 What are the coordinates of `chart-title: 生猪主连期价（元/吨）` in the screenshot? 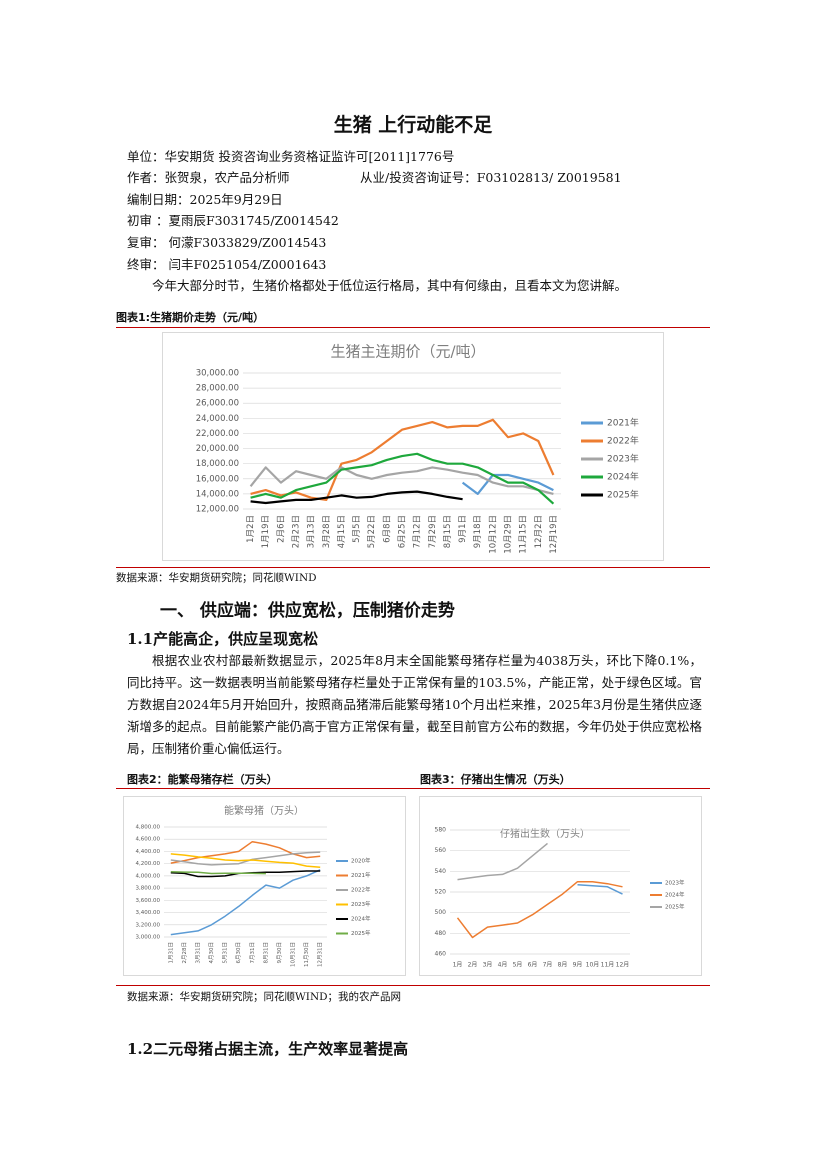 It's located at (407, 352).